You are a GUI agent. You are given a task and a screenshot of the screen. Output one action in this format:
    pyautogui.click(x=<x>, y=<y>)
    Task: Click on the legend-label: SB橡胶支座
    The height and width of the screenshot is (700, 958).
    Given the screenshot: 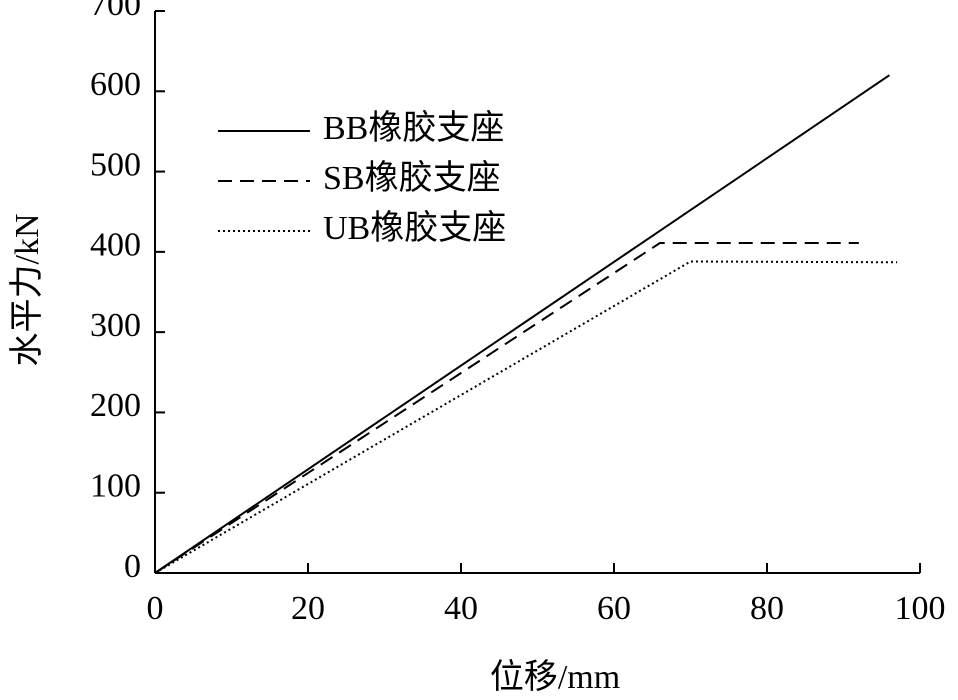 What is the action you would take?
    pyautogui.click(x=412, y=178)
    